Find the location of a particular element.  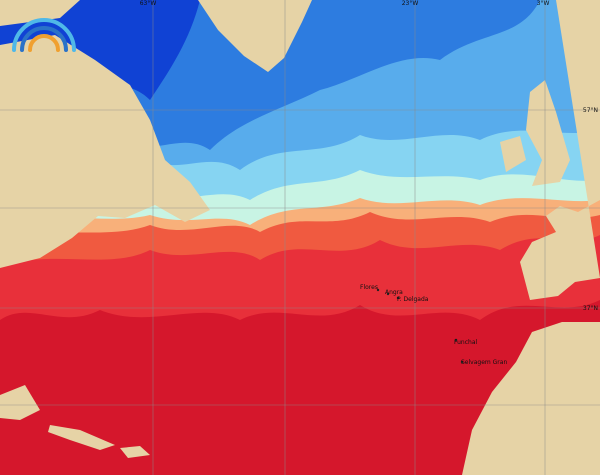

hispaniola is located at coordinates (135, 452).